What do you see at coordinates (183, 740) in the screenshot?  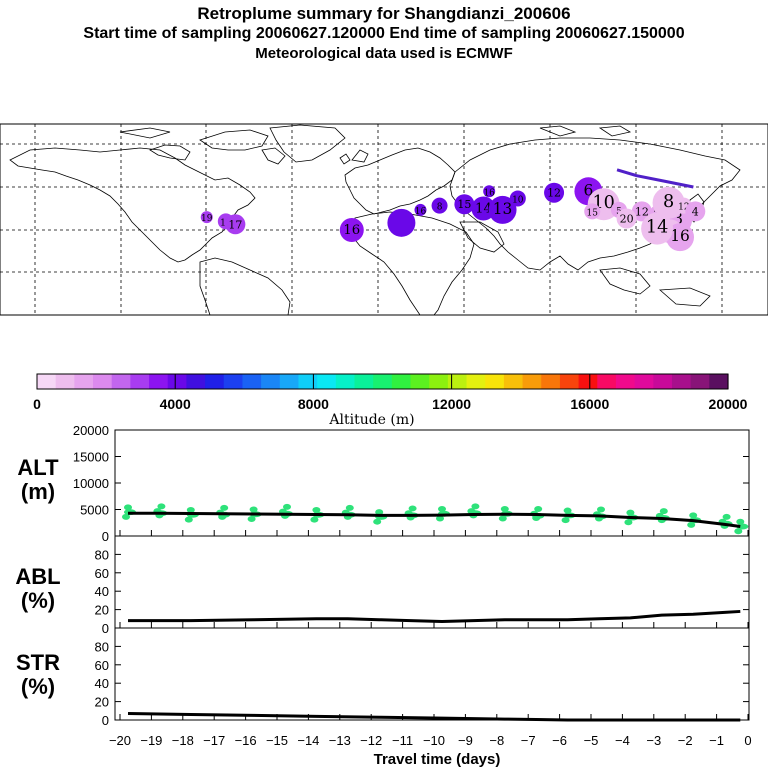 I see `x-tick-label: −18` at bounding box center [183, 740].